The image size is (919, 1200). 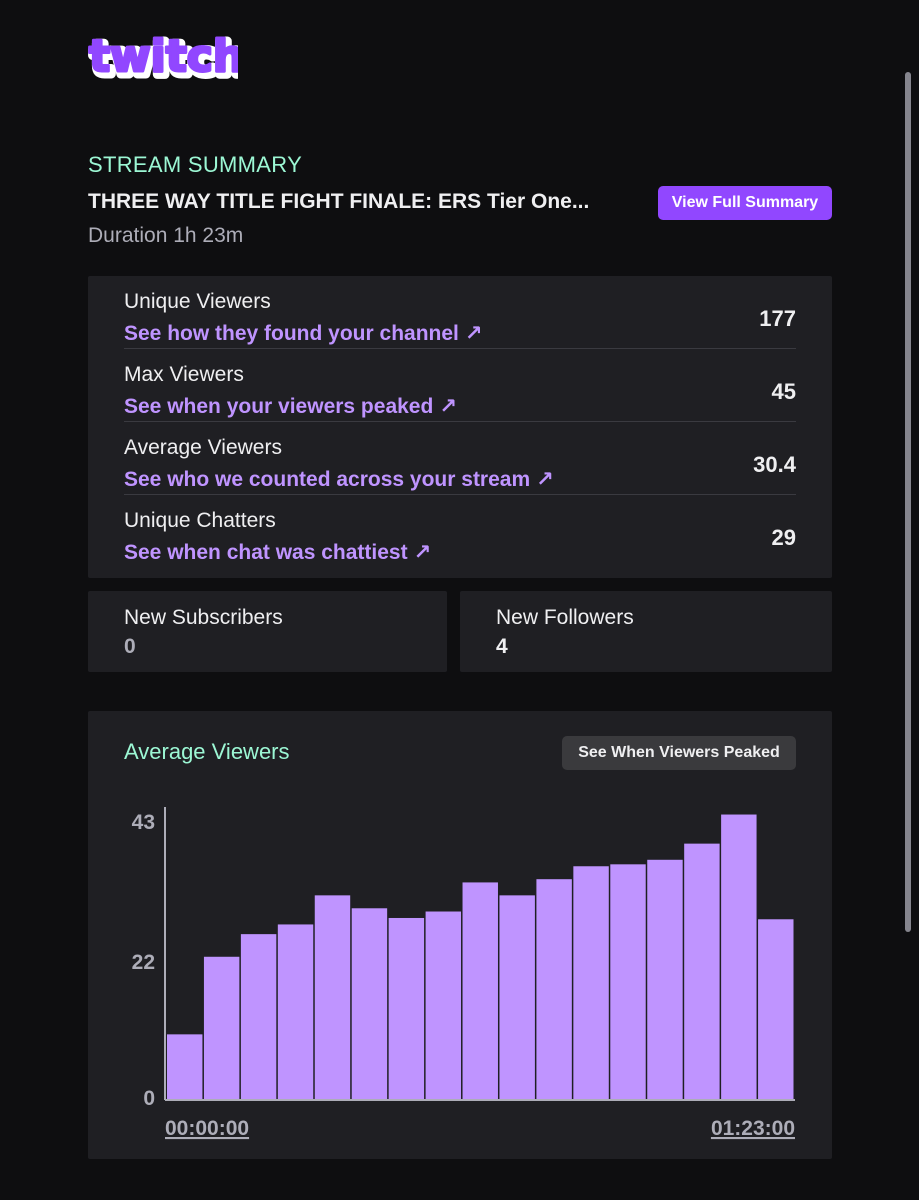 I want to click on y-tick-label-max: 43, so click(x=143, y=822).